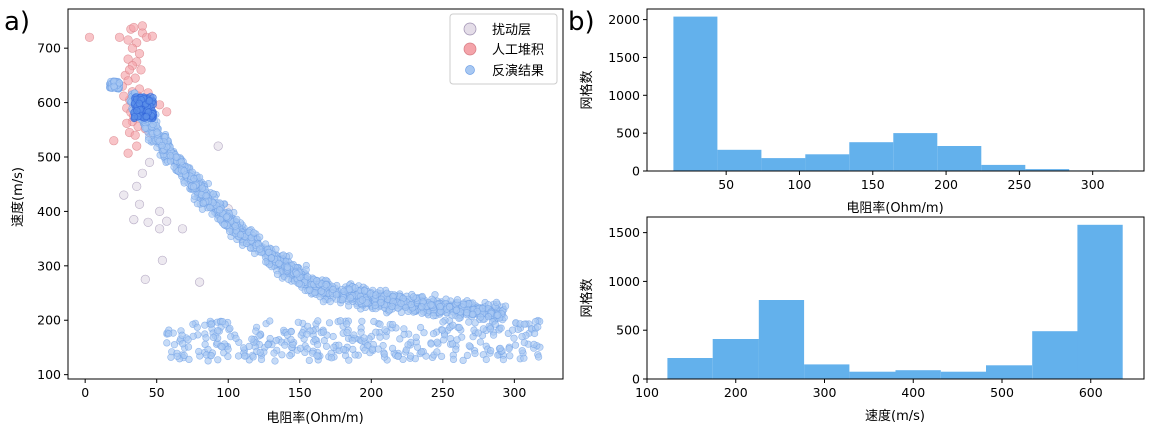 This screenshot has width=1152, height=433. I want to click on scatter-point-disturbed, so click(182, 229).